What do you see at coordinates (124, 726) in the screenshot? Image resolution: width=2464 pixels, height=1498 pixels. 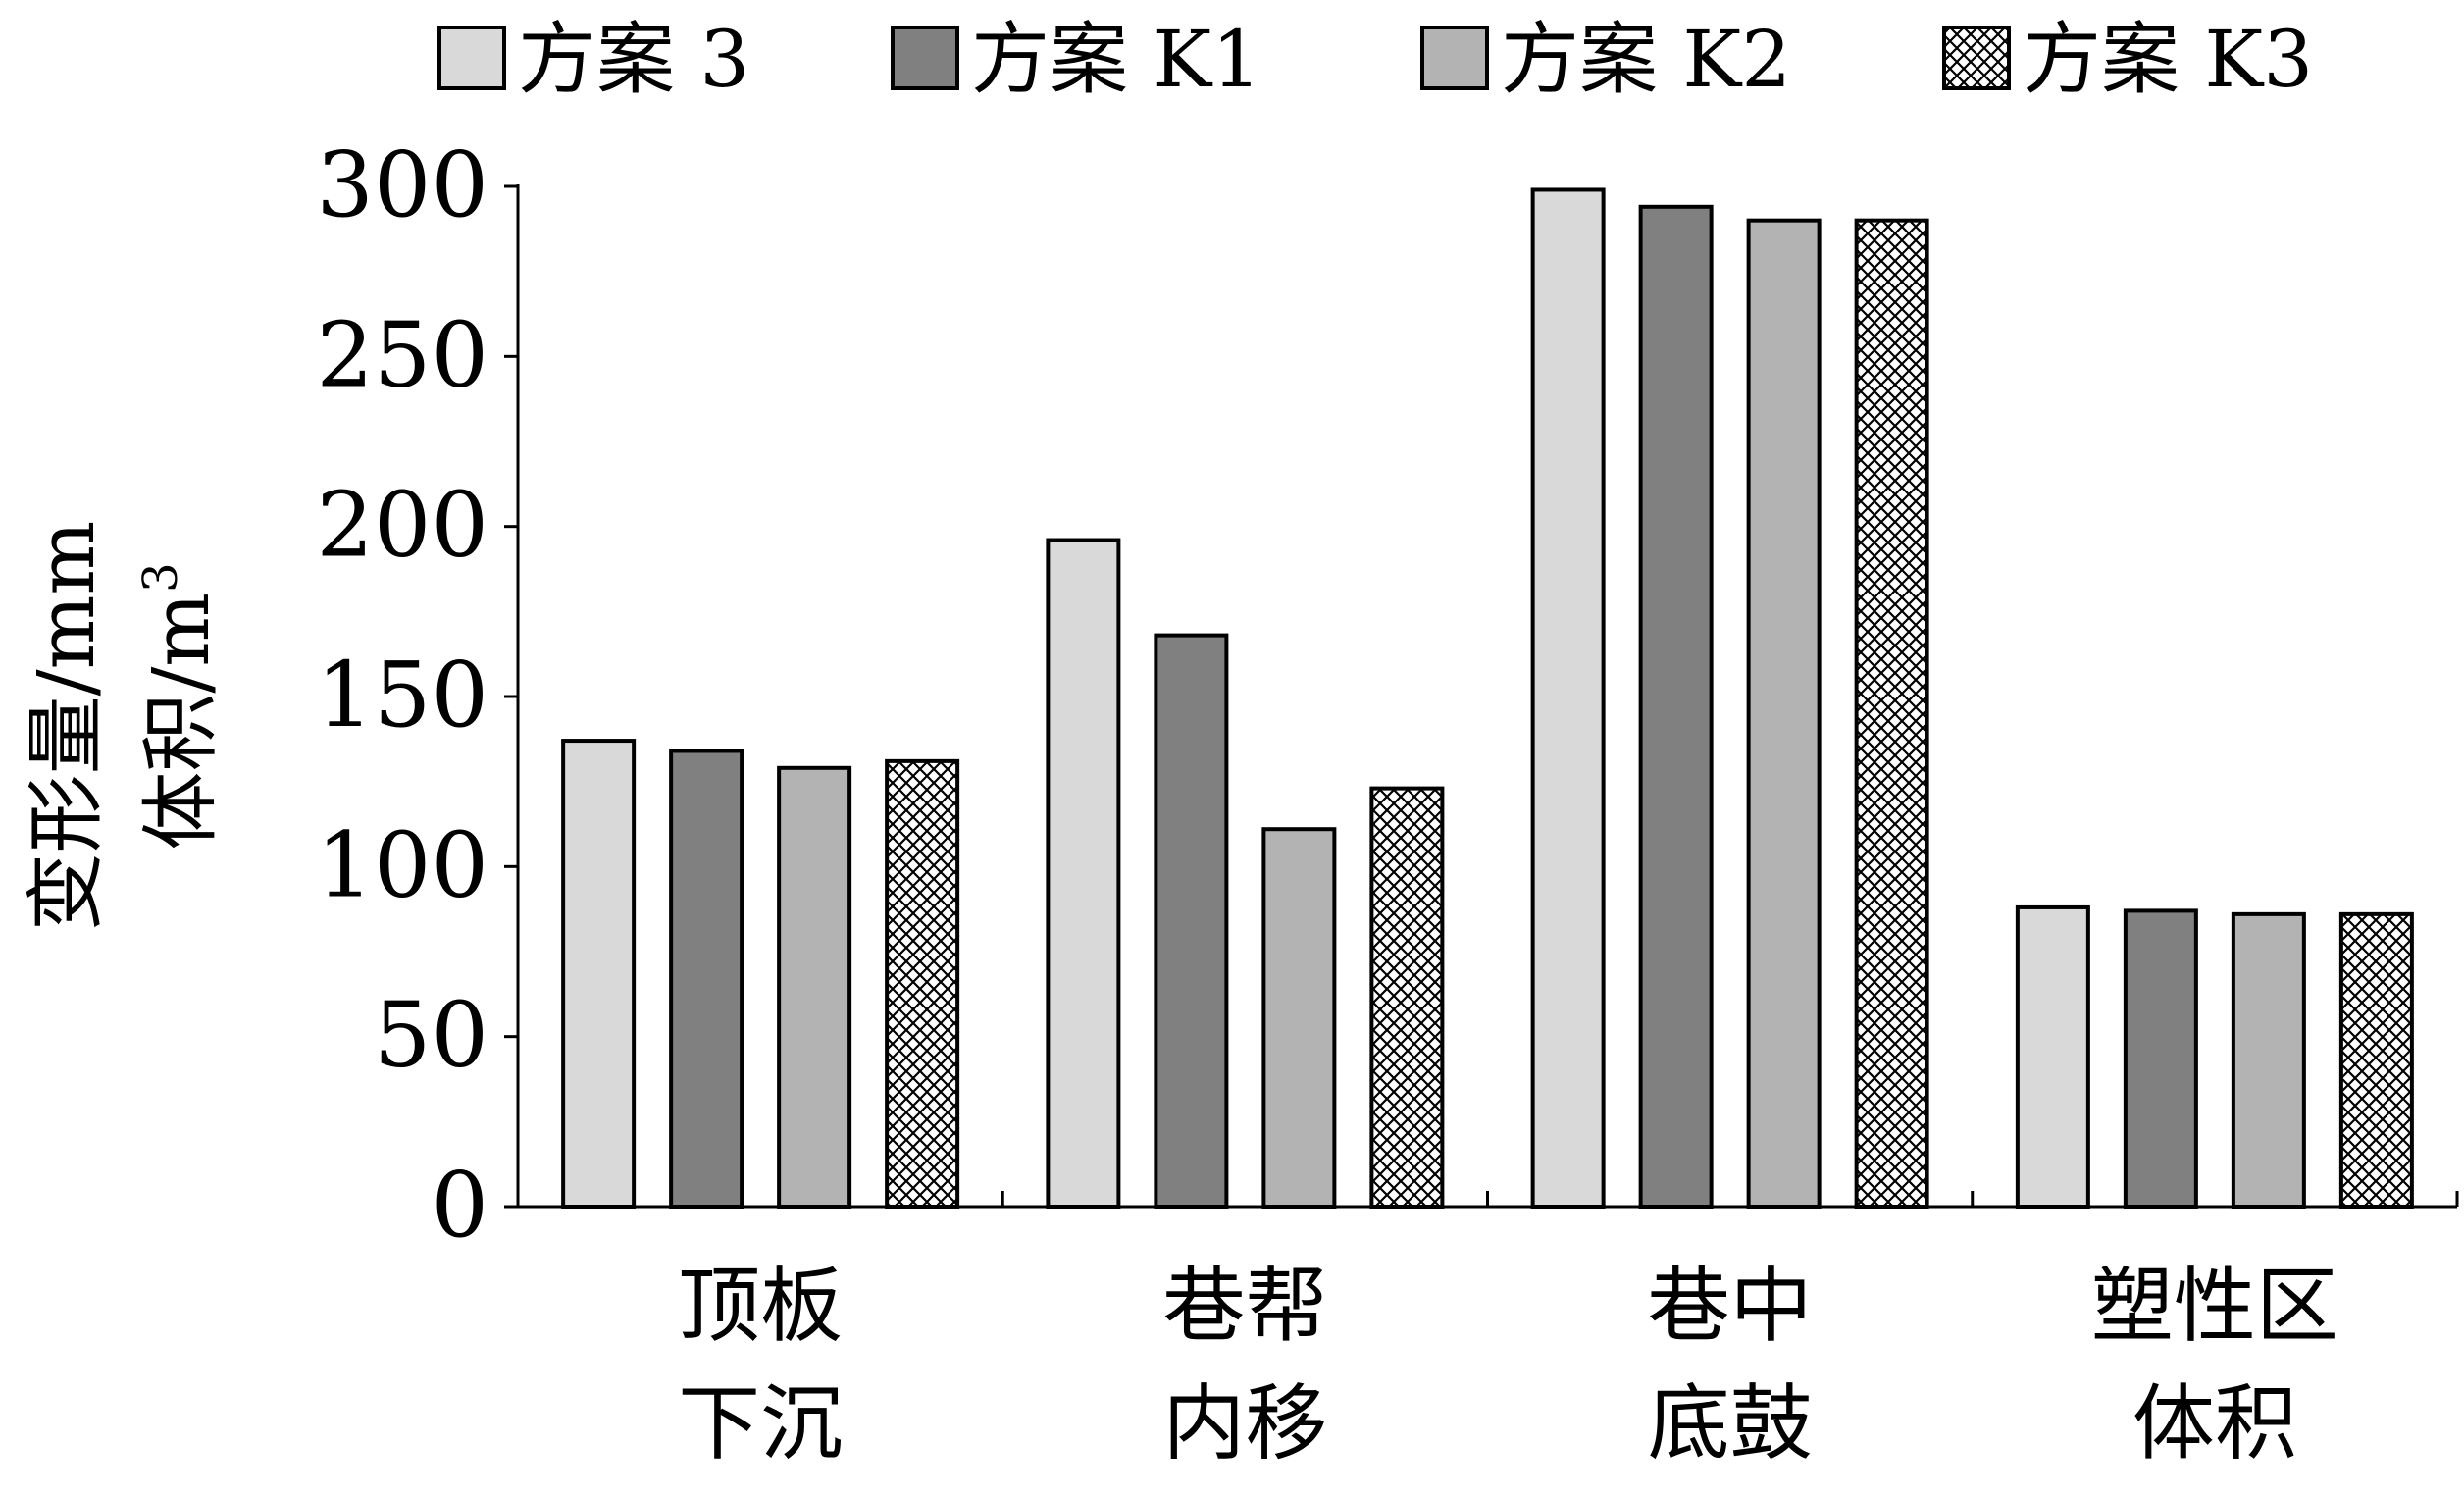 I see `y-axis-title: 变形量/mm 体积/m3` at bounding box center [124, 726].